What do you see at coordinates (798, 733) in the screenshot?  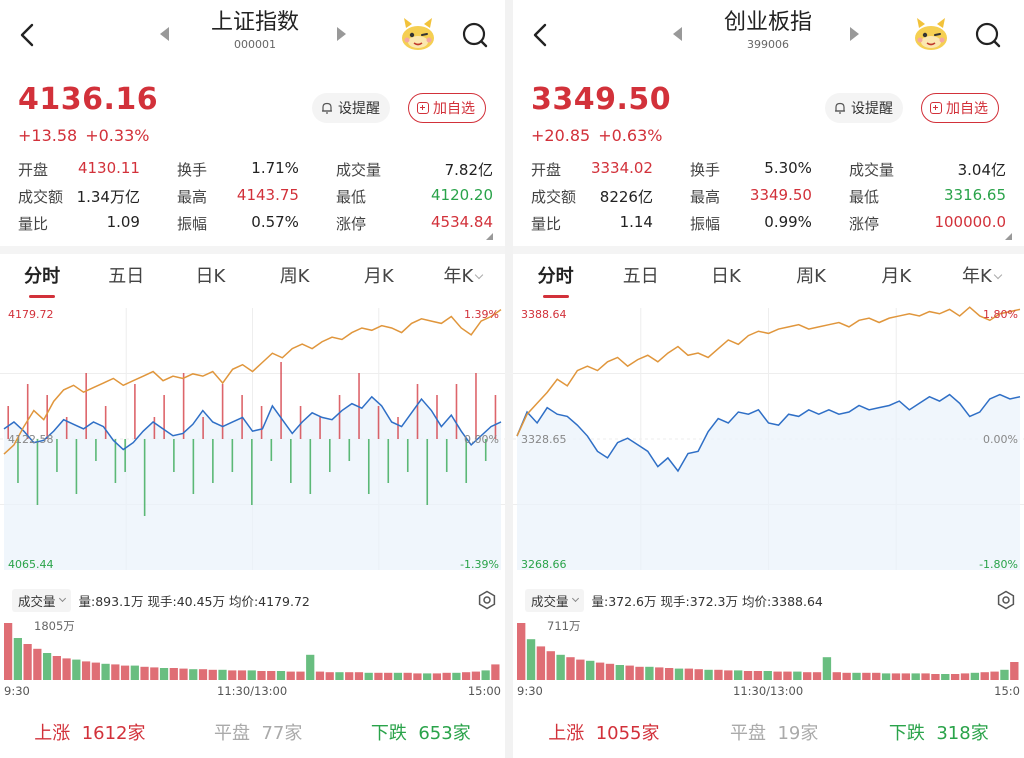 I see `unchanged-count: 19家` at bounding box center [798, 733].